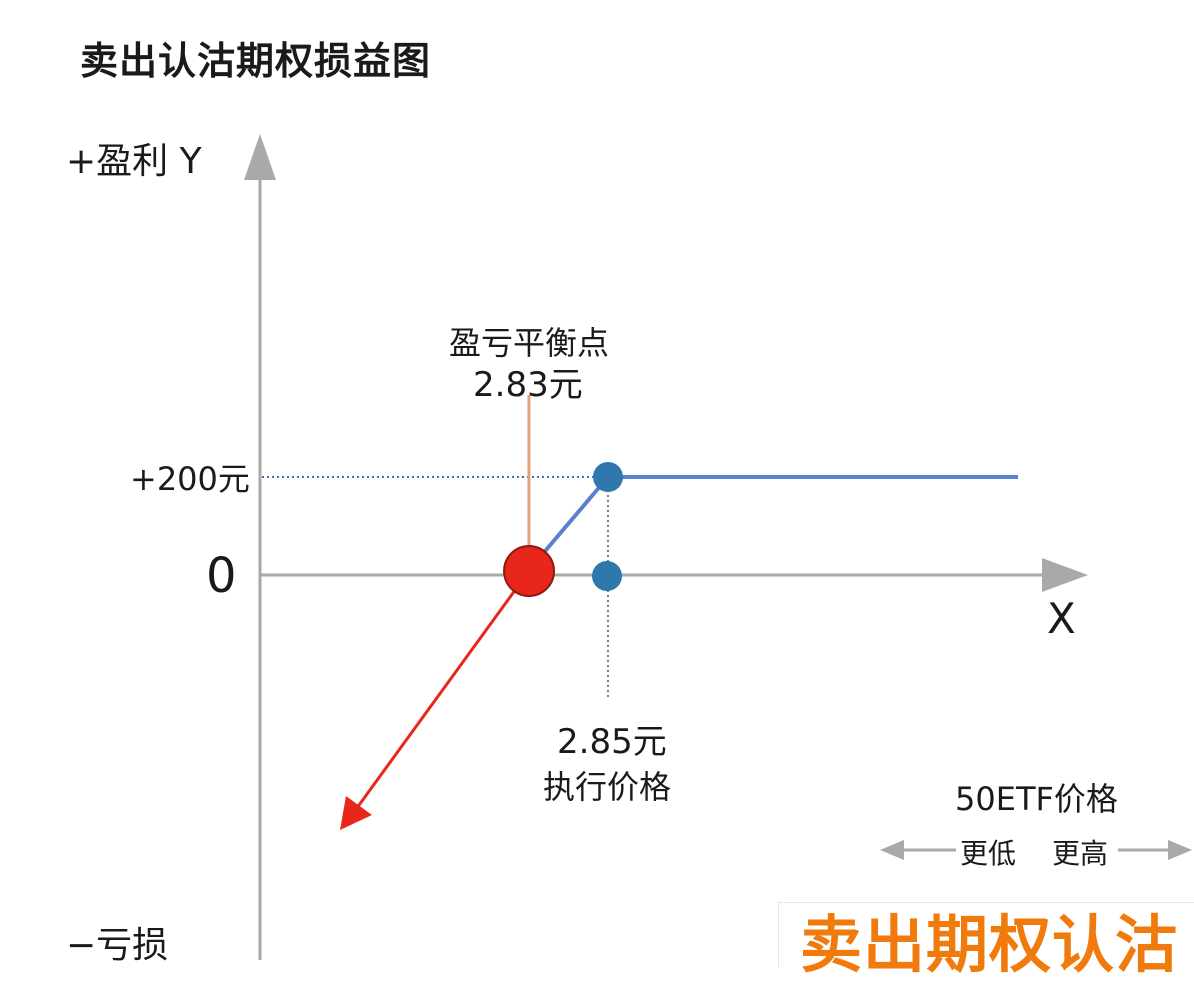  Describe the element at coordinates (988, 853) in the screenshot. I see `lower-label: 更低` at that location.